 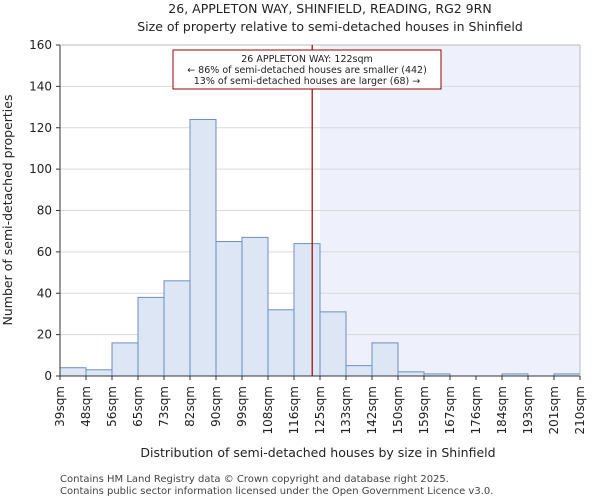 What do you see at coordinates (528, 410) in the screenshot?
I see `x-tick-label: 193sqm` at bounding box center [528, 410].